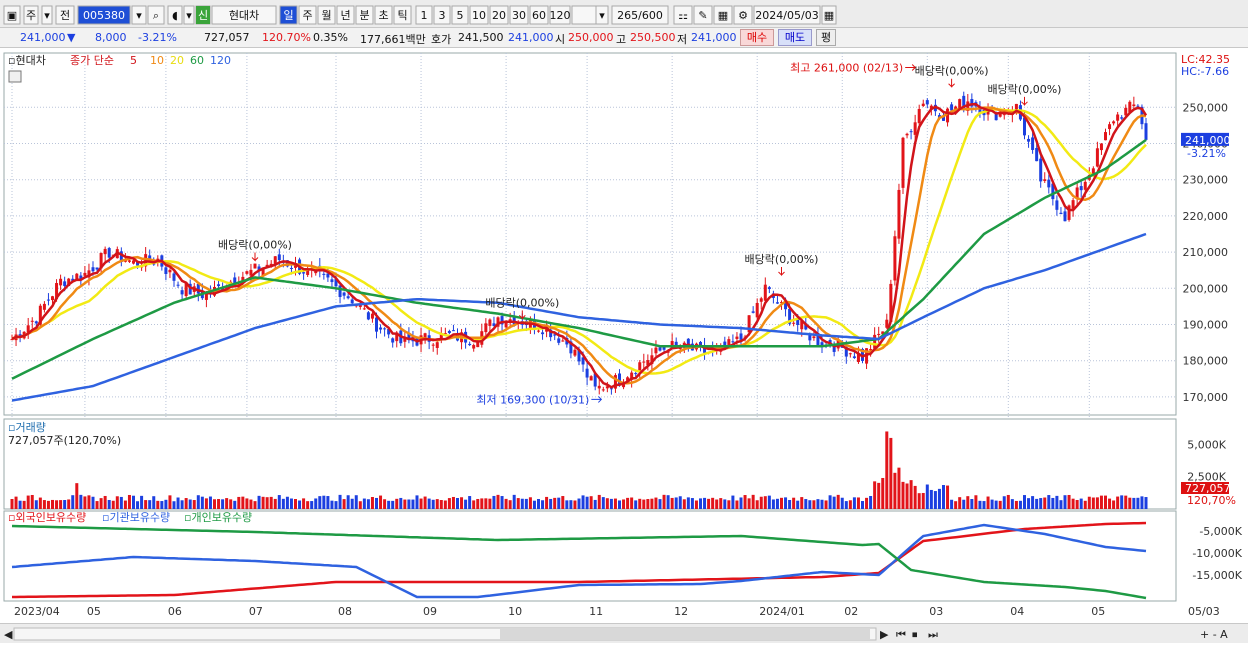 Image resolution: width=1248 pixels, height=647 pixels. I want to click on interval-120-label: 120, so click(560, 15).